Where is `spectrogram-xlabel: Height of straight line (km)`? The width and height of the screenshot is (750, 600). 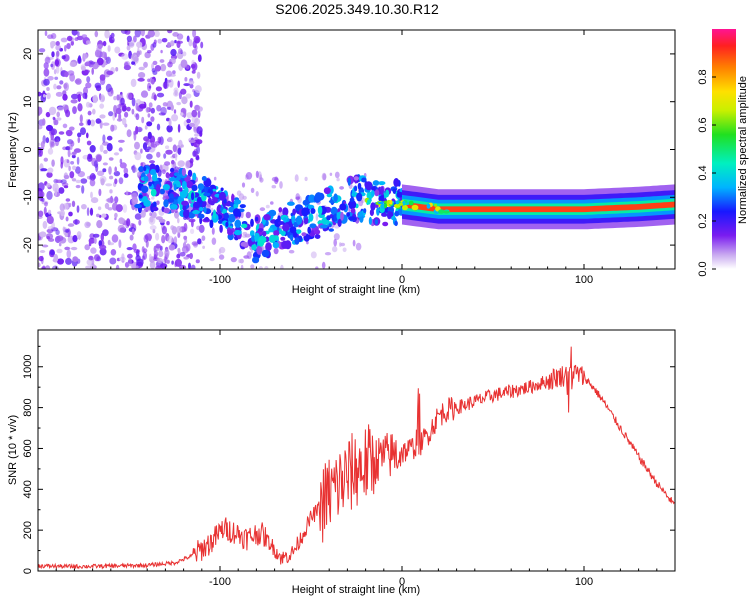
spectrogram-xlabel: Height of straight line (km) is located at coordinates (356, 290).